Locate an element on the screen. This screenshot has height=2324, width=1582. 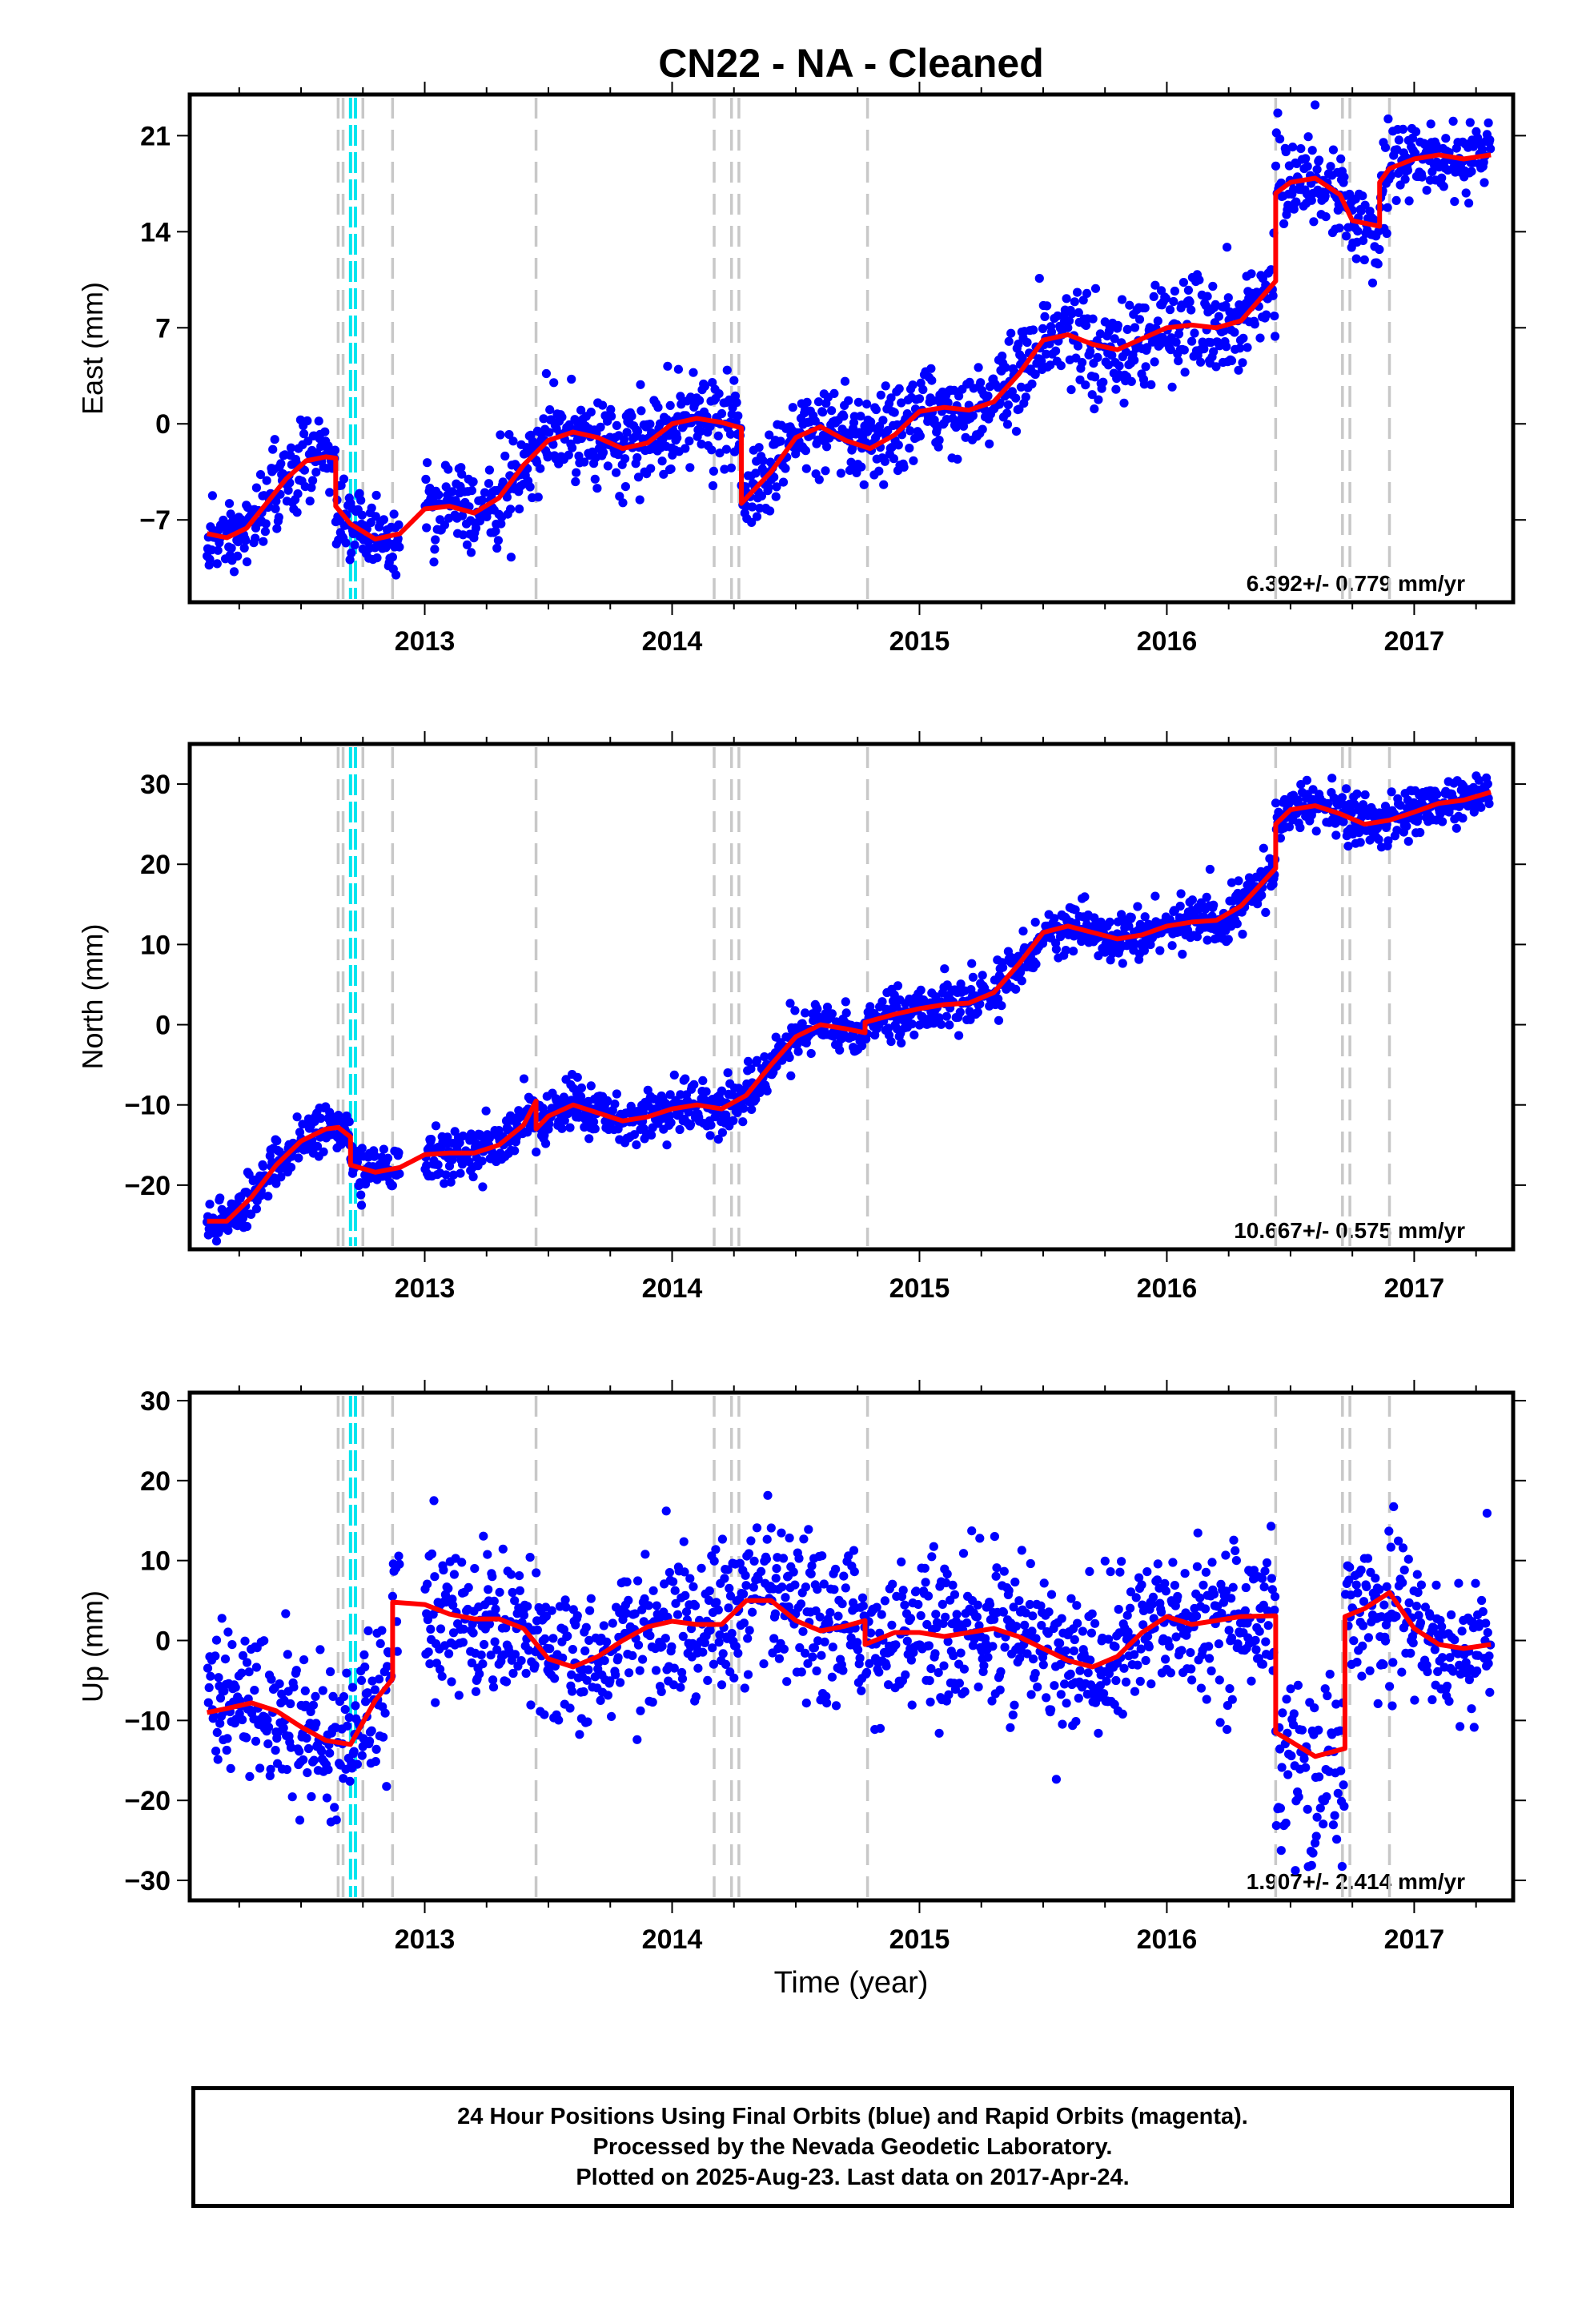
north-ylabel: North (mm) is located at coordinates (92, 997).